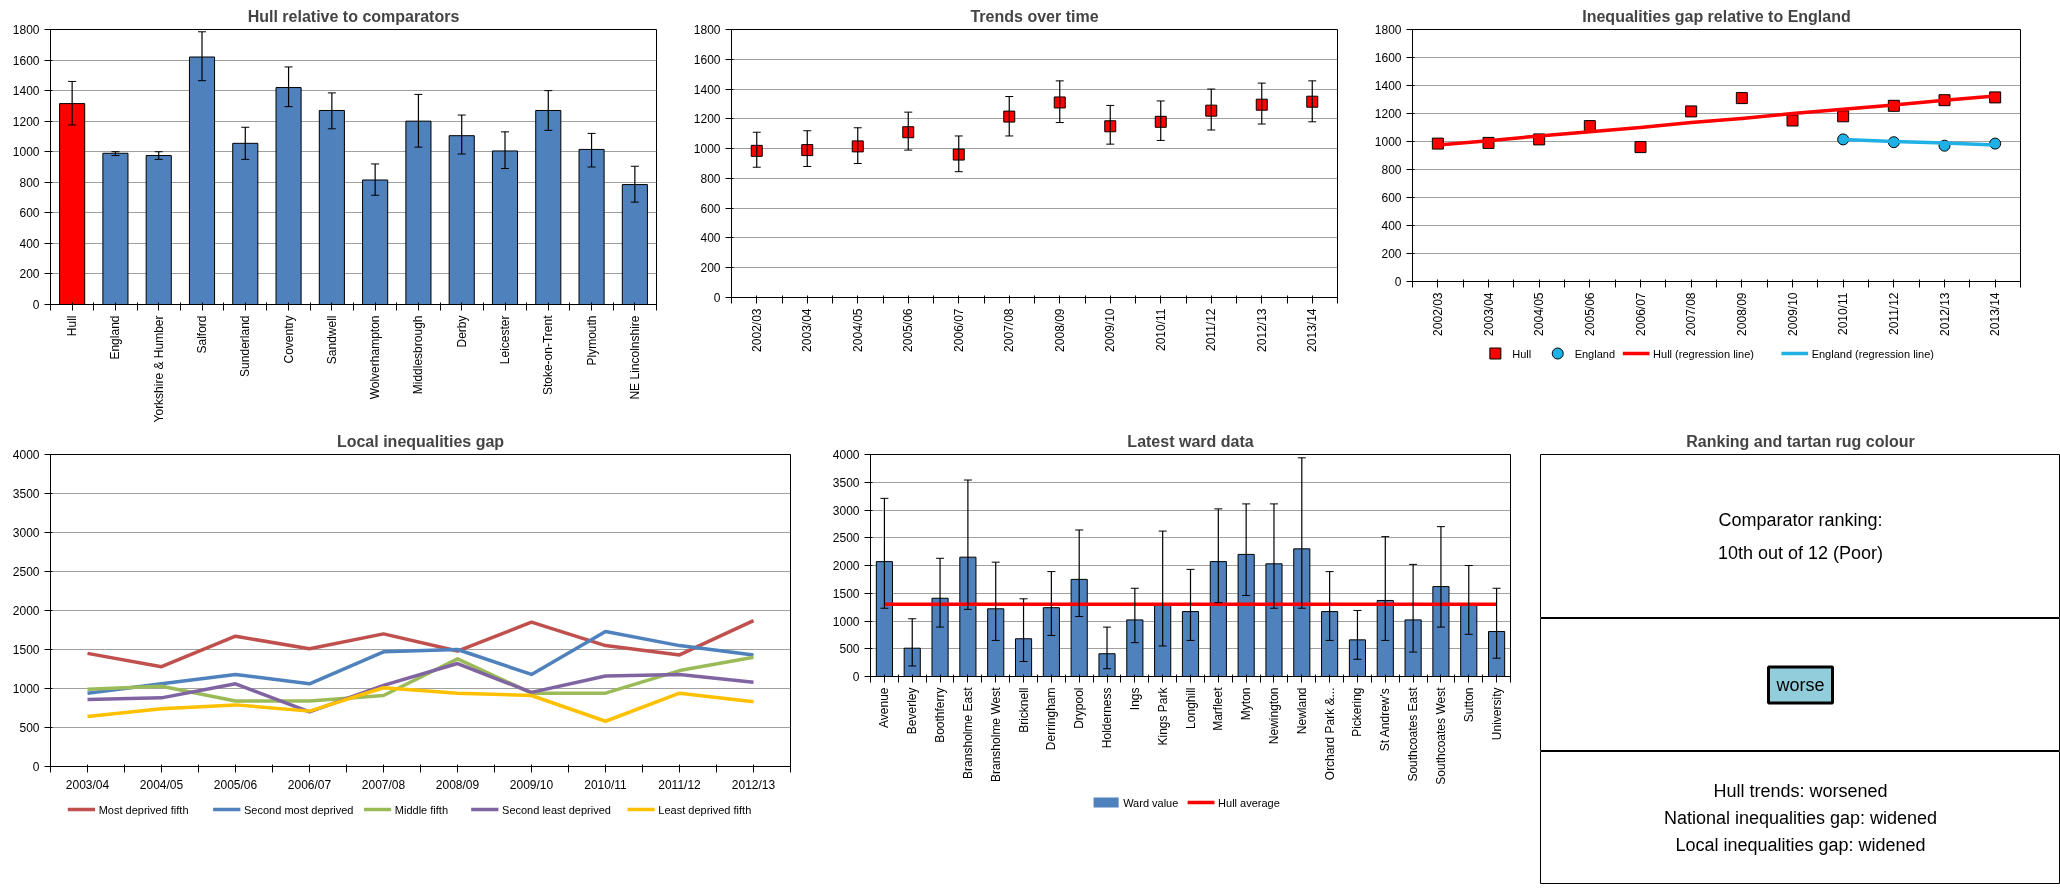  I want to click on text: worse, so click(1800, 685).